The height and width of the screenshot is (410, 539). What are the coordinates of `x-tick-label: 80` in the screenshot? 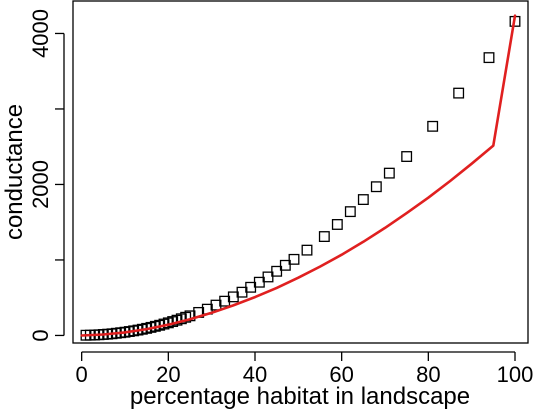 It's located at (428, 374).